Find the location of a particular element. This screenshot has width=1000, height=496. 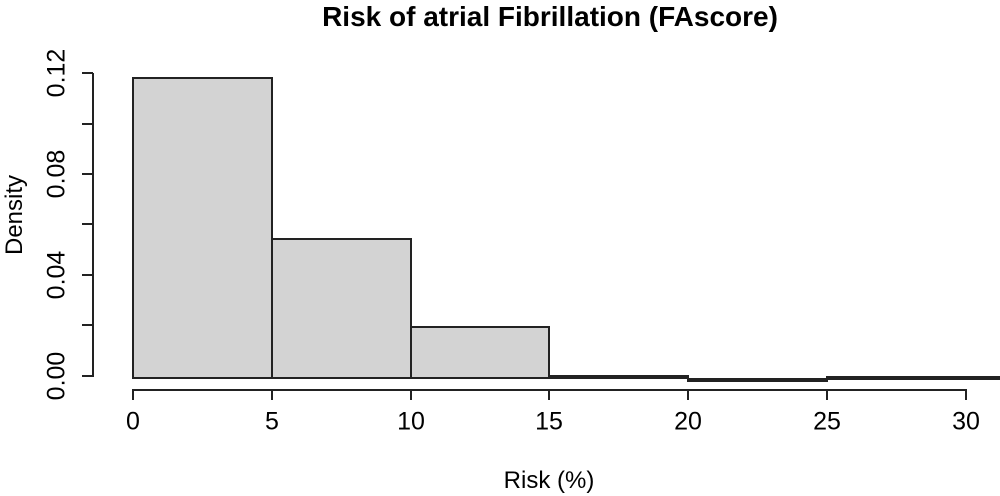

y-axis-line is located at coordinates (93, 225).